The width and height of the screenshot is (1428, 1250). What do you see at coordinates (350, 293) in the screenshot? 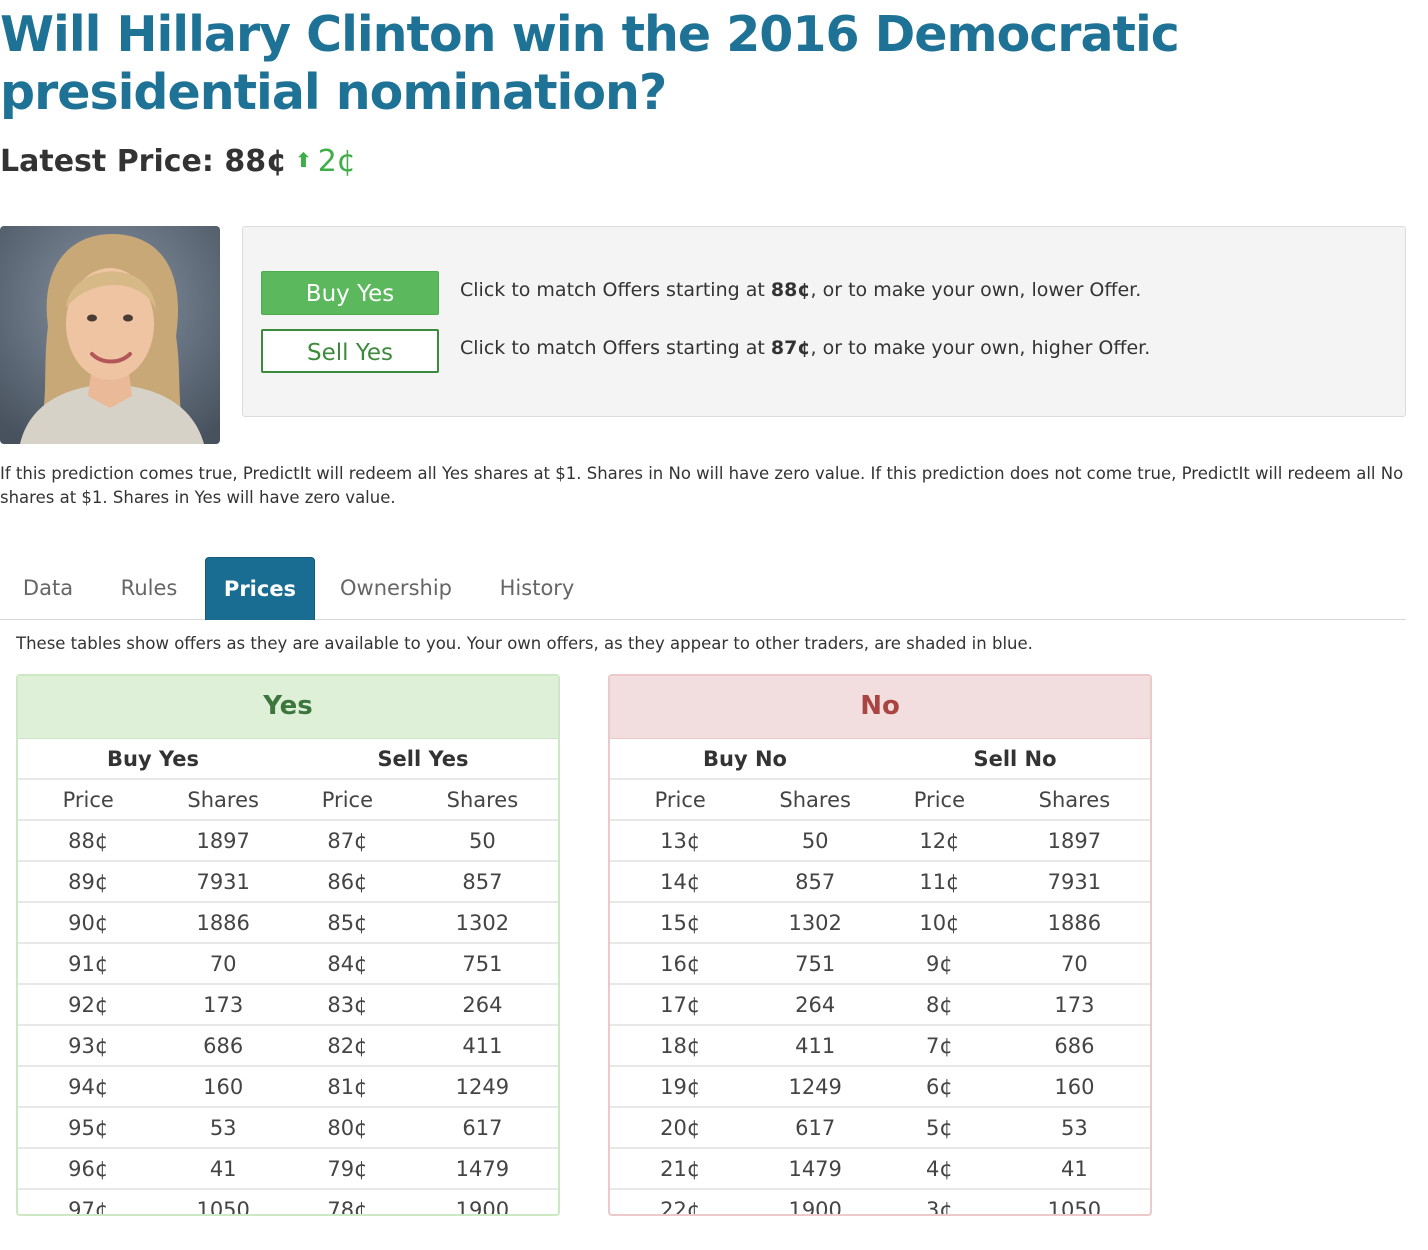
I see `buy-yes-button: Buy Yes` at bounding box center [350, 293].